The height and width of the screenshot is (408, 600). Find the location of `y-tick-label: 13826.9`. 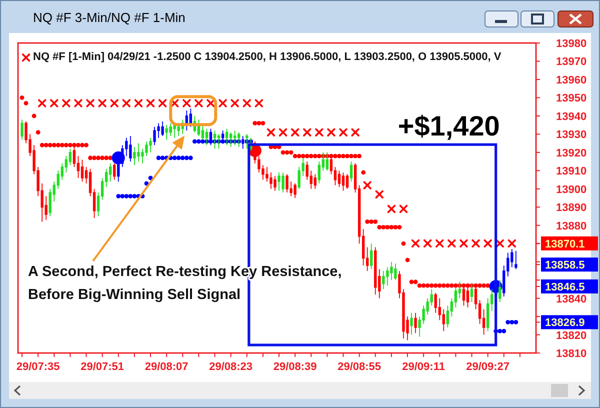

y-tick-label: 13826.9 is located at coordinates (565, 323).